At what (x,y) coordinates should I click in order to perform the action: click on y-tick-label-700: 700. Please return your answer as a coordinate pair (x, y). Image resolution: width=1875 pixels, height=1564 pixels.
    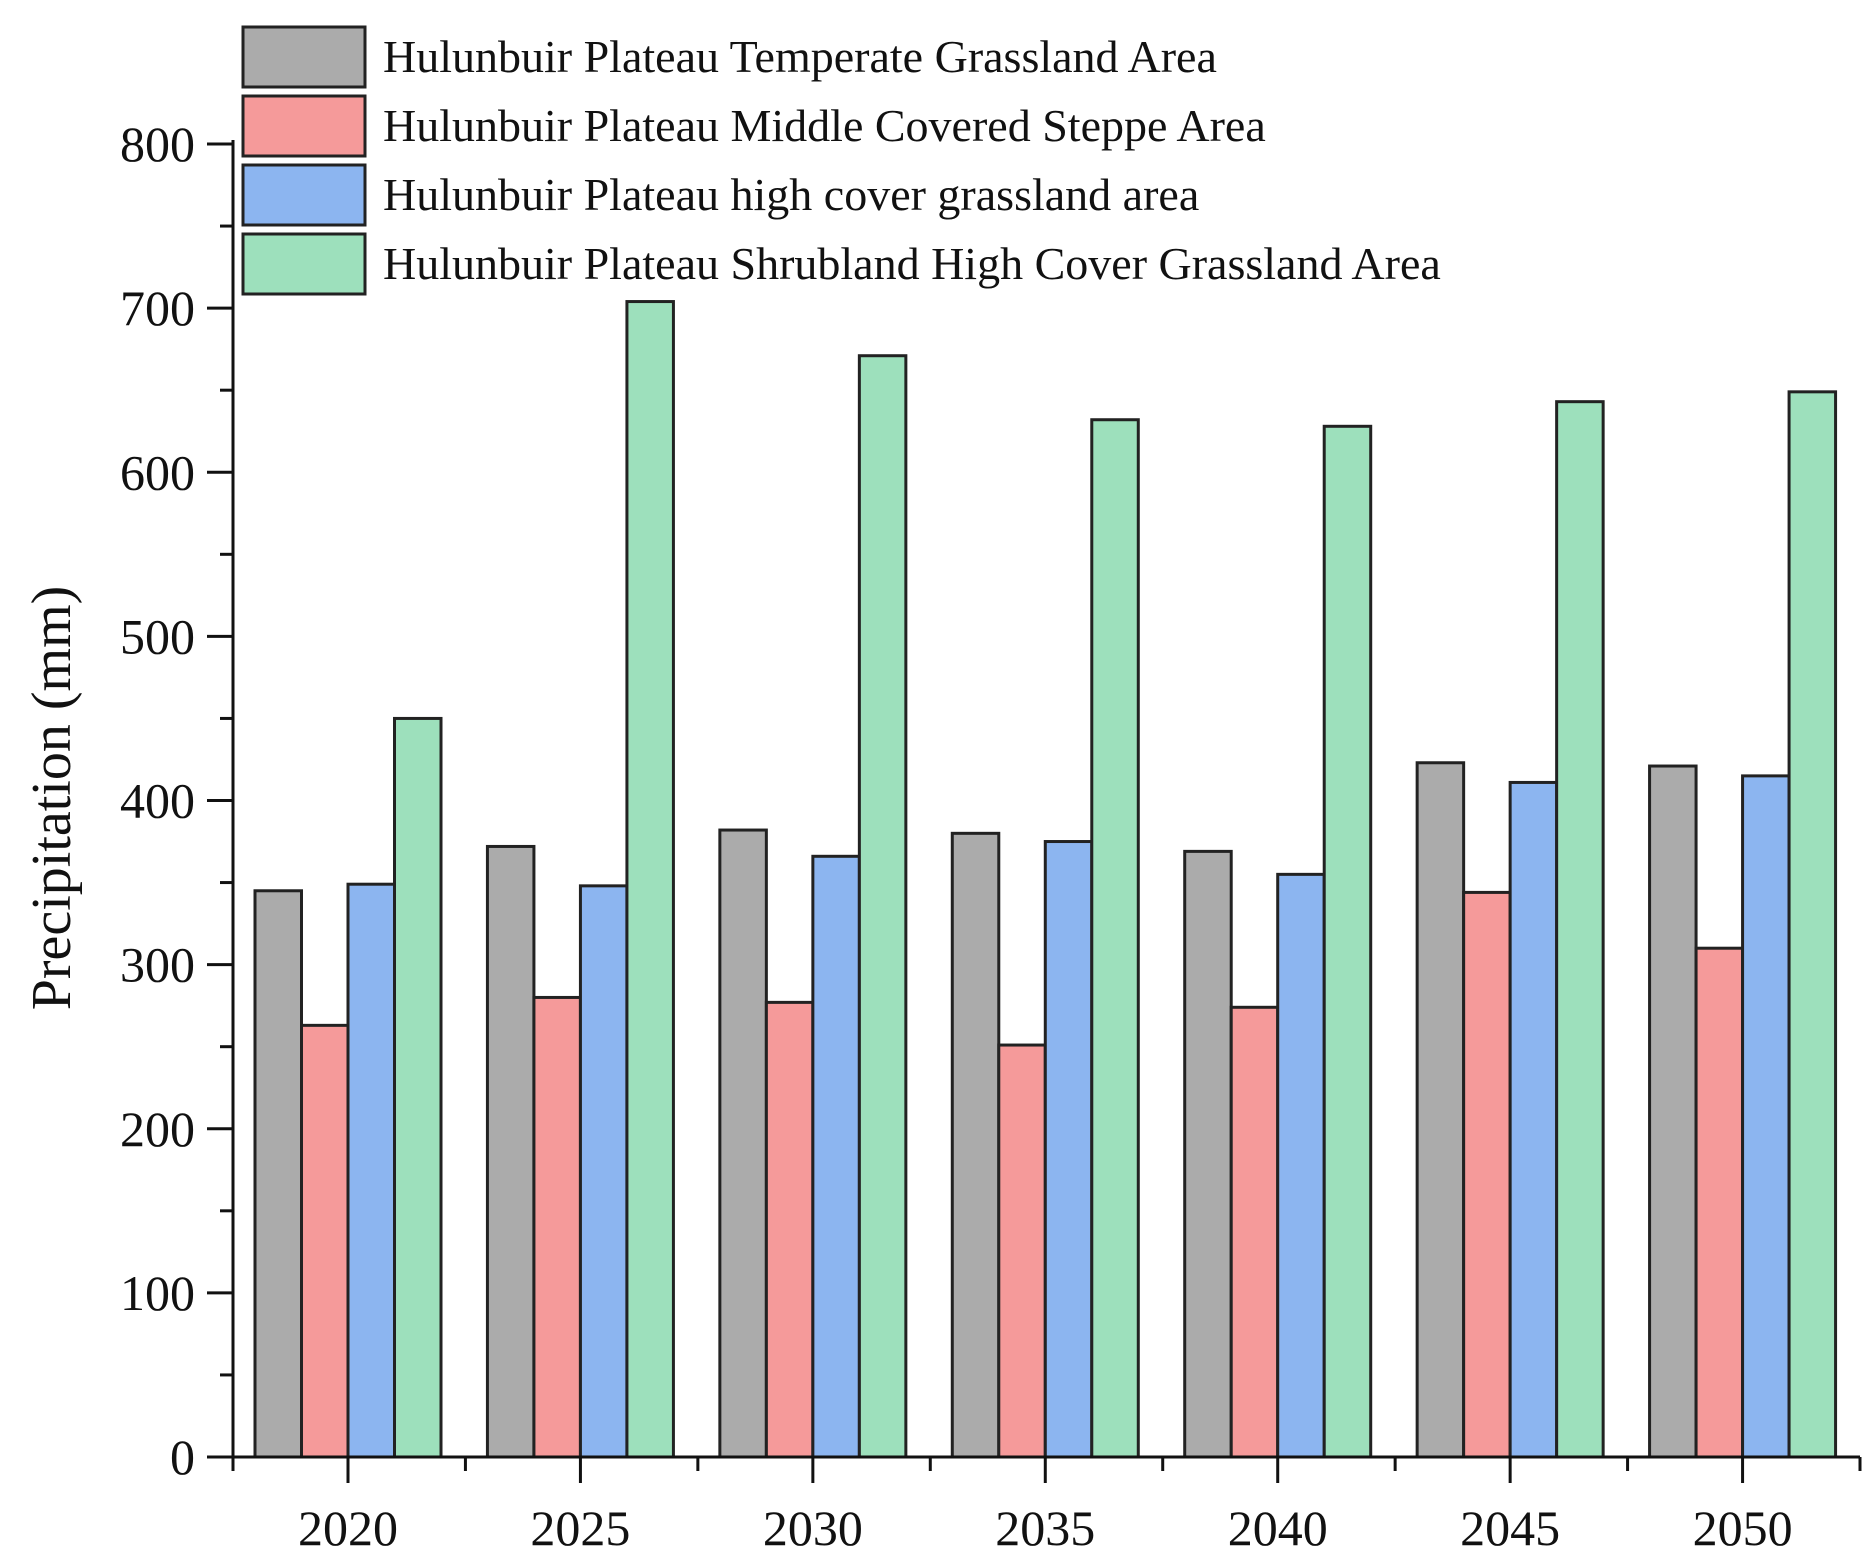
    Looking at the image, I should click on (157, 308).